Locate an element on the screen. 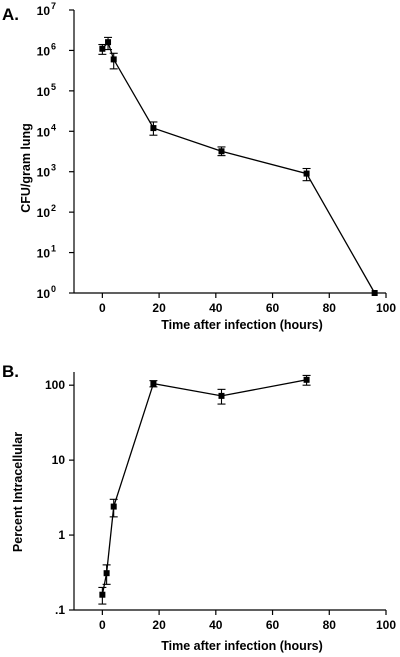  panel-a-label: A. is located at coordinates (10, 14).